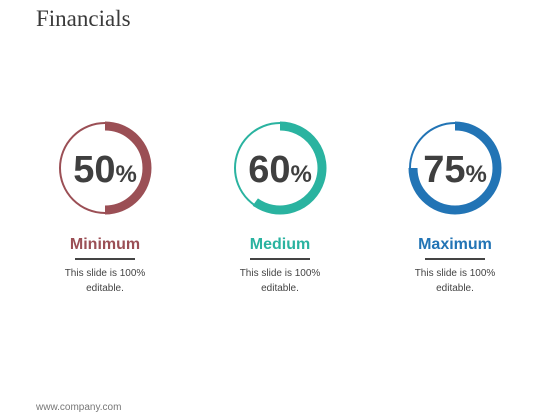  Describe the element at coordinates (269, 170) in the screenshot. I see `percentage-number: 60` at that location.